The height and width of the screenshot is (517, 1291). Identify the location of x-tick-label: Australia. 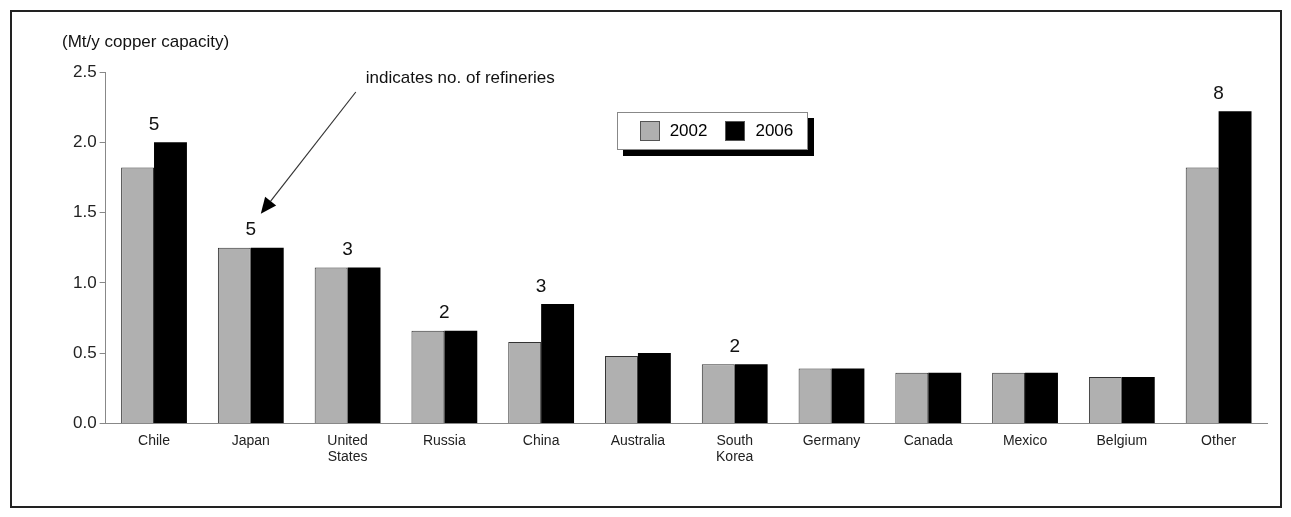
(638, 439).